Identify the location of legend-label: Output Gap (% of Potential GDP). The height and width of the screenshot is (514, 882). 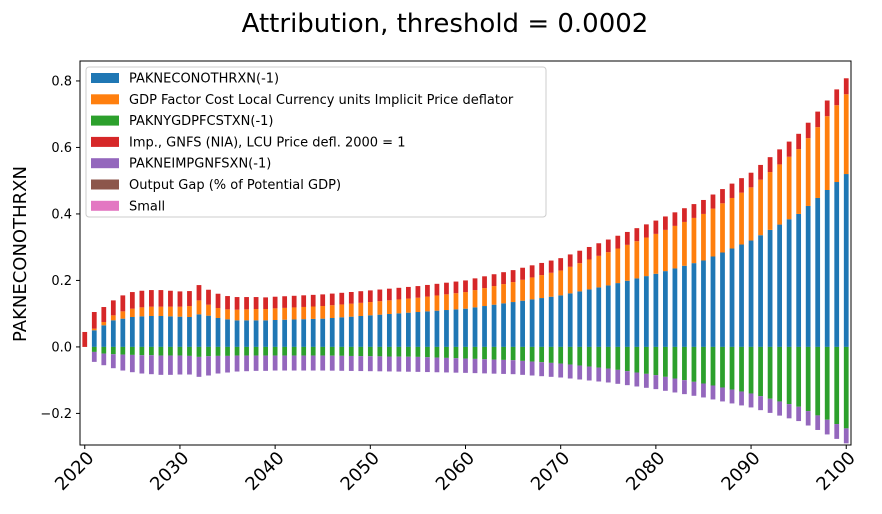
(235, 185).